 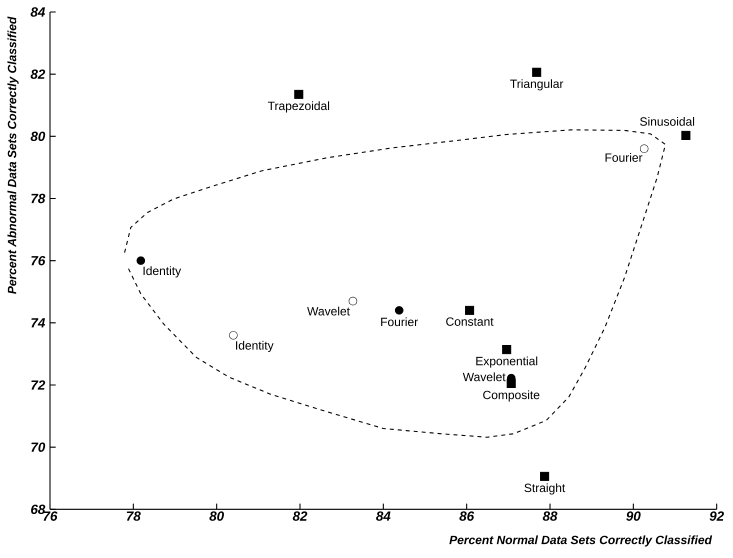 I want to click on x-tick-label: 78, so click(x=133, y=516).